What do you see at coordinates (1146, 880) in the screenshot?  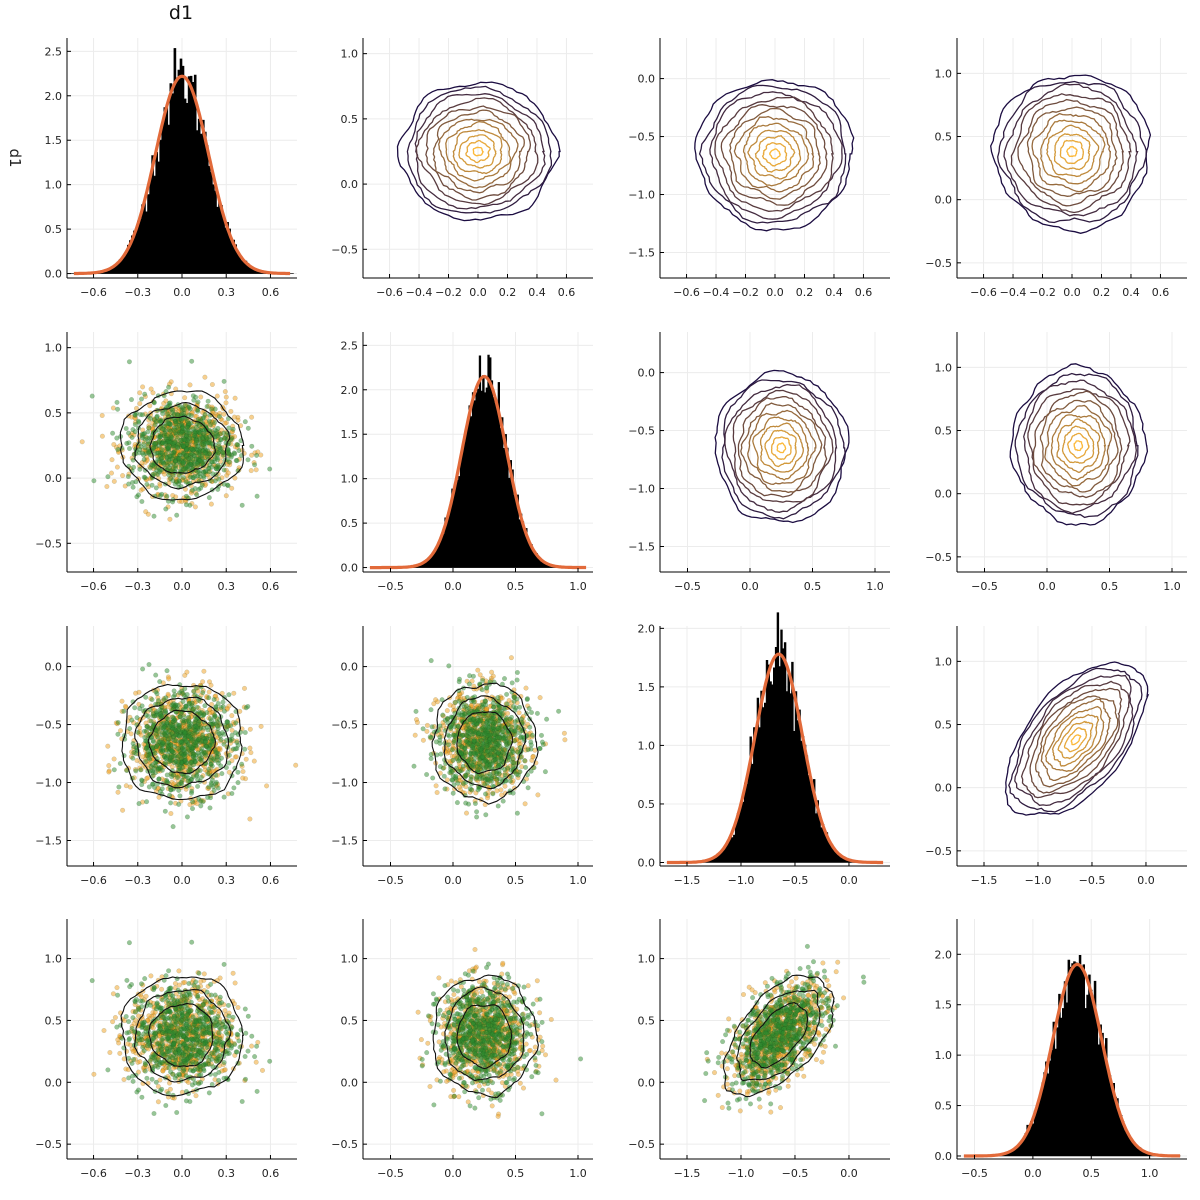 I see `x-tick-label: 0.0` at bounding box center [1146, 880].